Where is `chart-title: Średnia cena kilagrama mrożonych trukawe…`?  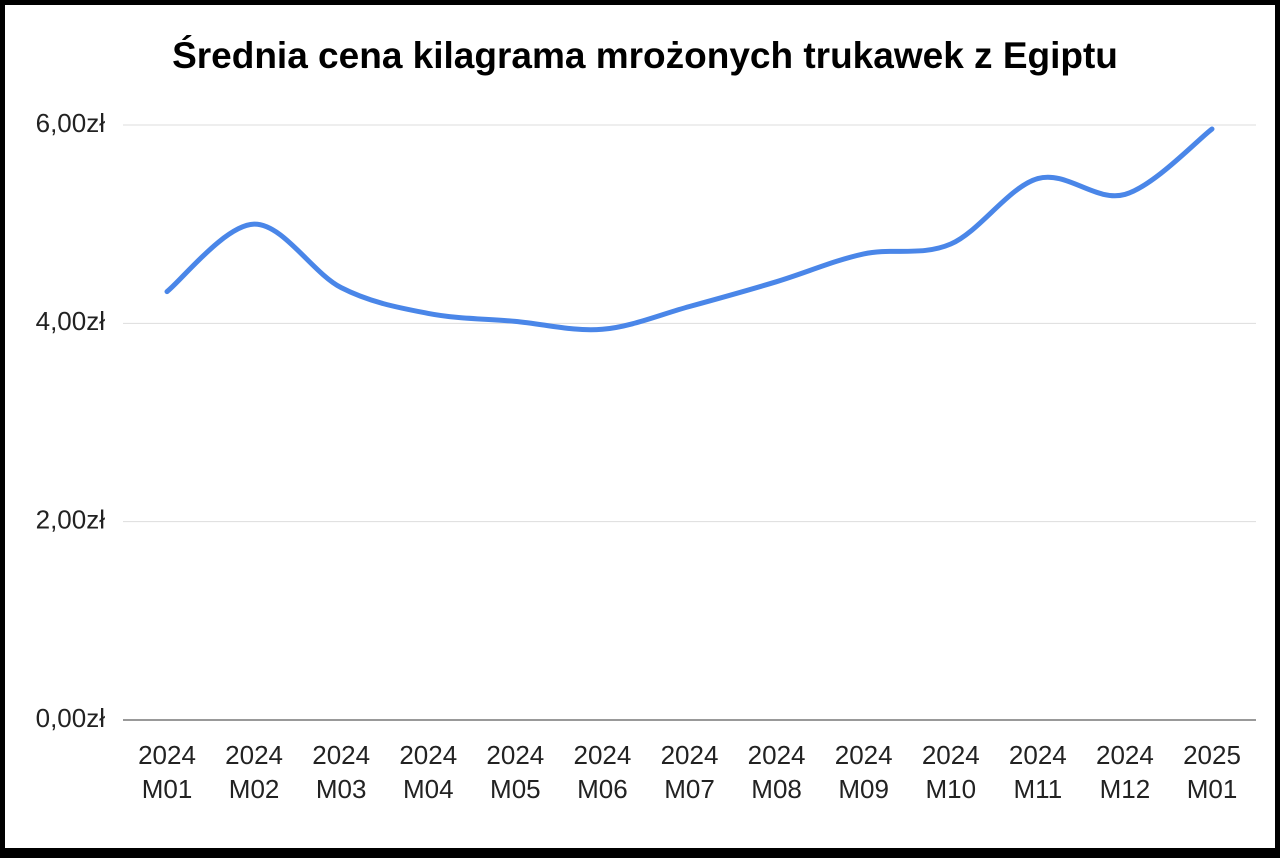
chart-title: Średnia cena kilagrama mrożonych trukawe… is located at coordinates (645, 55).